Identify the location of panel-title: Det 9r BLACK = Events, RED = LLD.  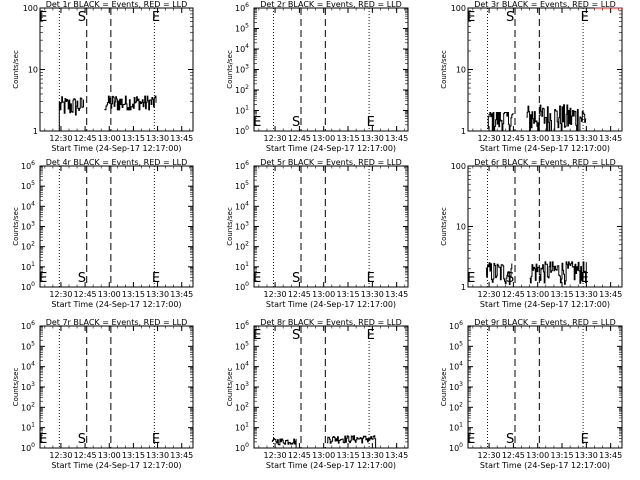
(545, 322).